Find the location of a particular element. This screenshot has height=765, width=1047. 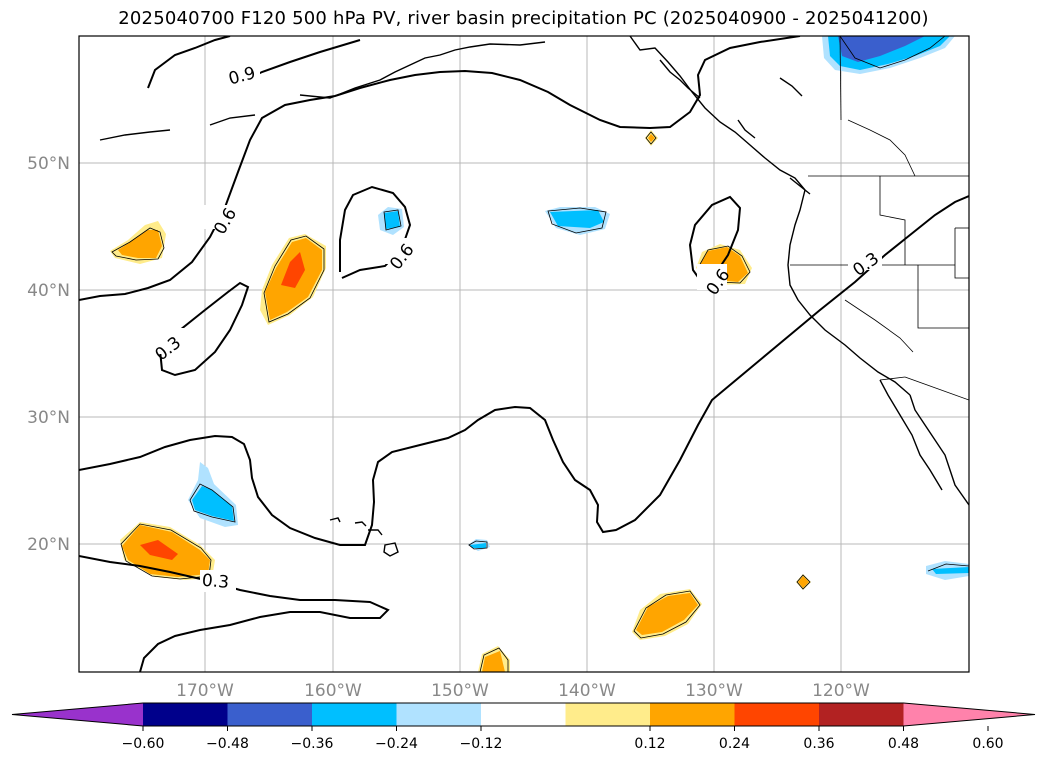

colorbar-tick-label: 0.60 is located at coordinates (987, 744).